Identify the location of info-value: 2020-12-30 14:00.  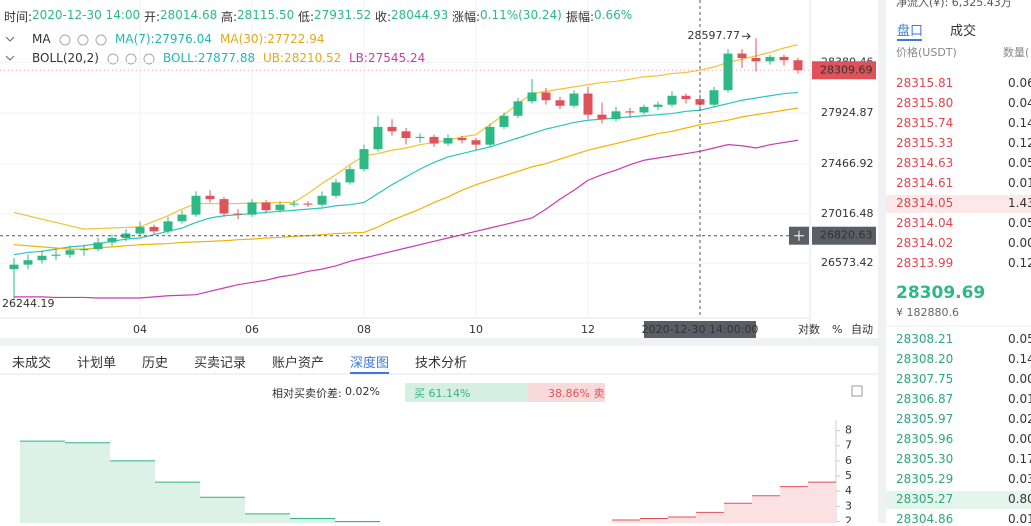
(86, 15).